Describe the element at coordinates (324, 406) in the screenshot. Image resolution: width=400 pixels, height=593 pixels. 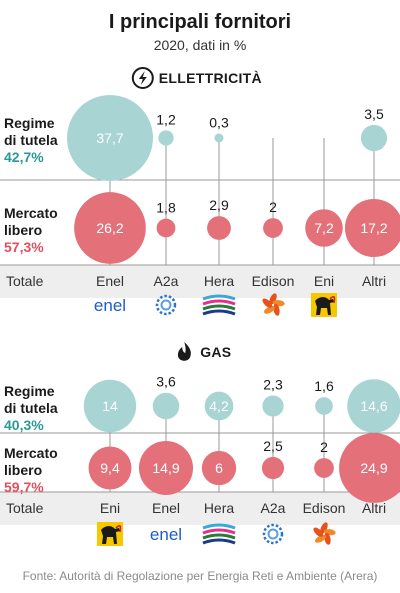
I see `bubble-regime-di-tutela-edison` at that location.